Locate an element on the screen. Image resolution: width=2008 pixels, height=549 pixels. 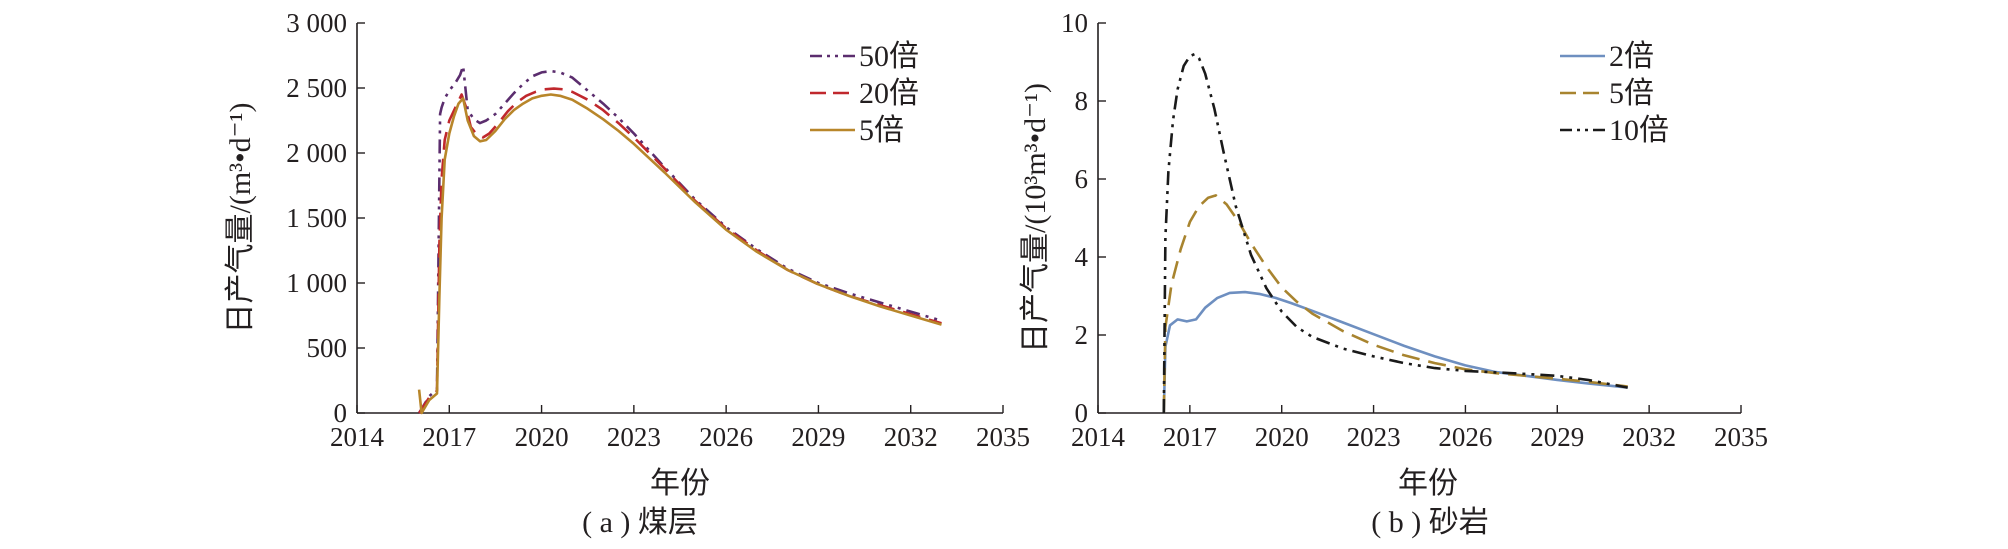
y-tick-label: 8 is located at coordinates (1082, 101).